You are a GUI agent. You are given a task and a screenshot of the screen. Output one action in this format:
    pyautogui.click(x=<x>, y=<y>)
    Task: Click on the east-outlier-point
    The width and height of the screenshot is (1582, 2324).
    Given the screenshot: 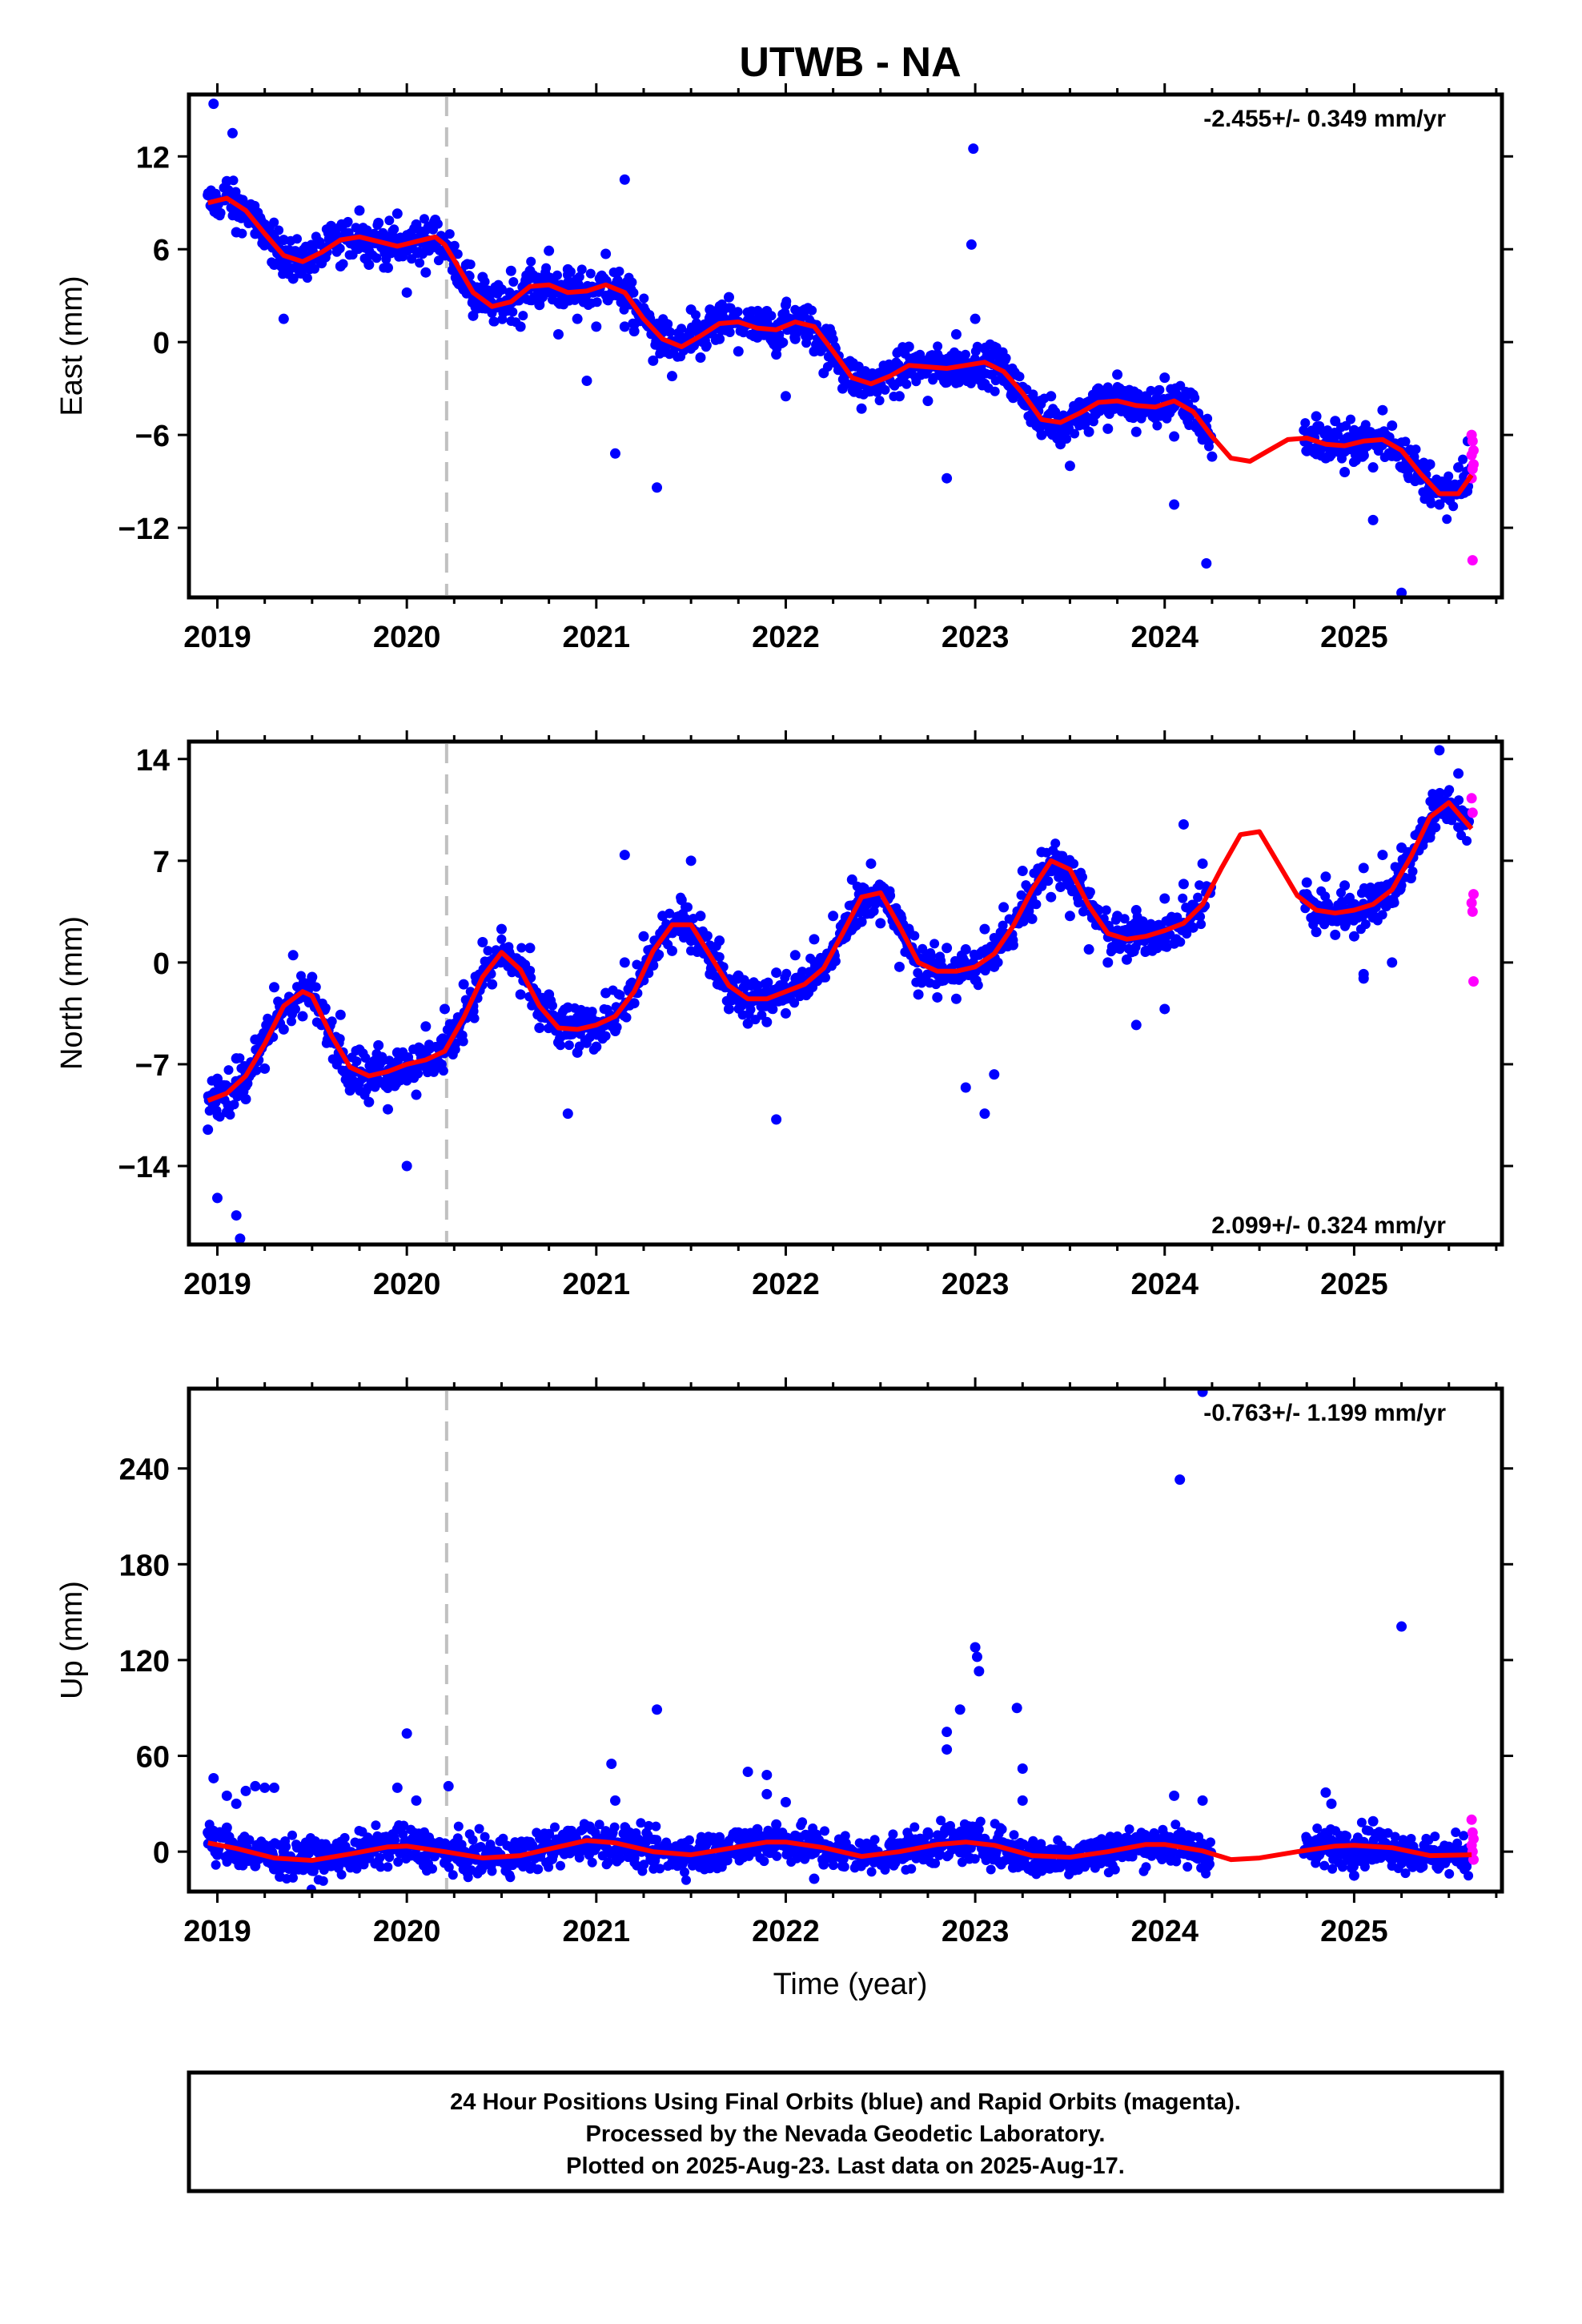 What is the action you would take?
    pyautogui.click(x=1373, y=519)
    